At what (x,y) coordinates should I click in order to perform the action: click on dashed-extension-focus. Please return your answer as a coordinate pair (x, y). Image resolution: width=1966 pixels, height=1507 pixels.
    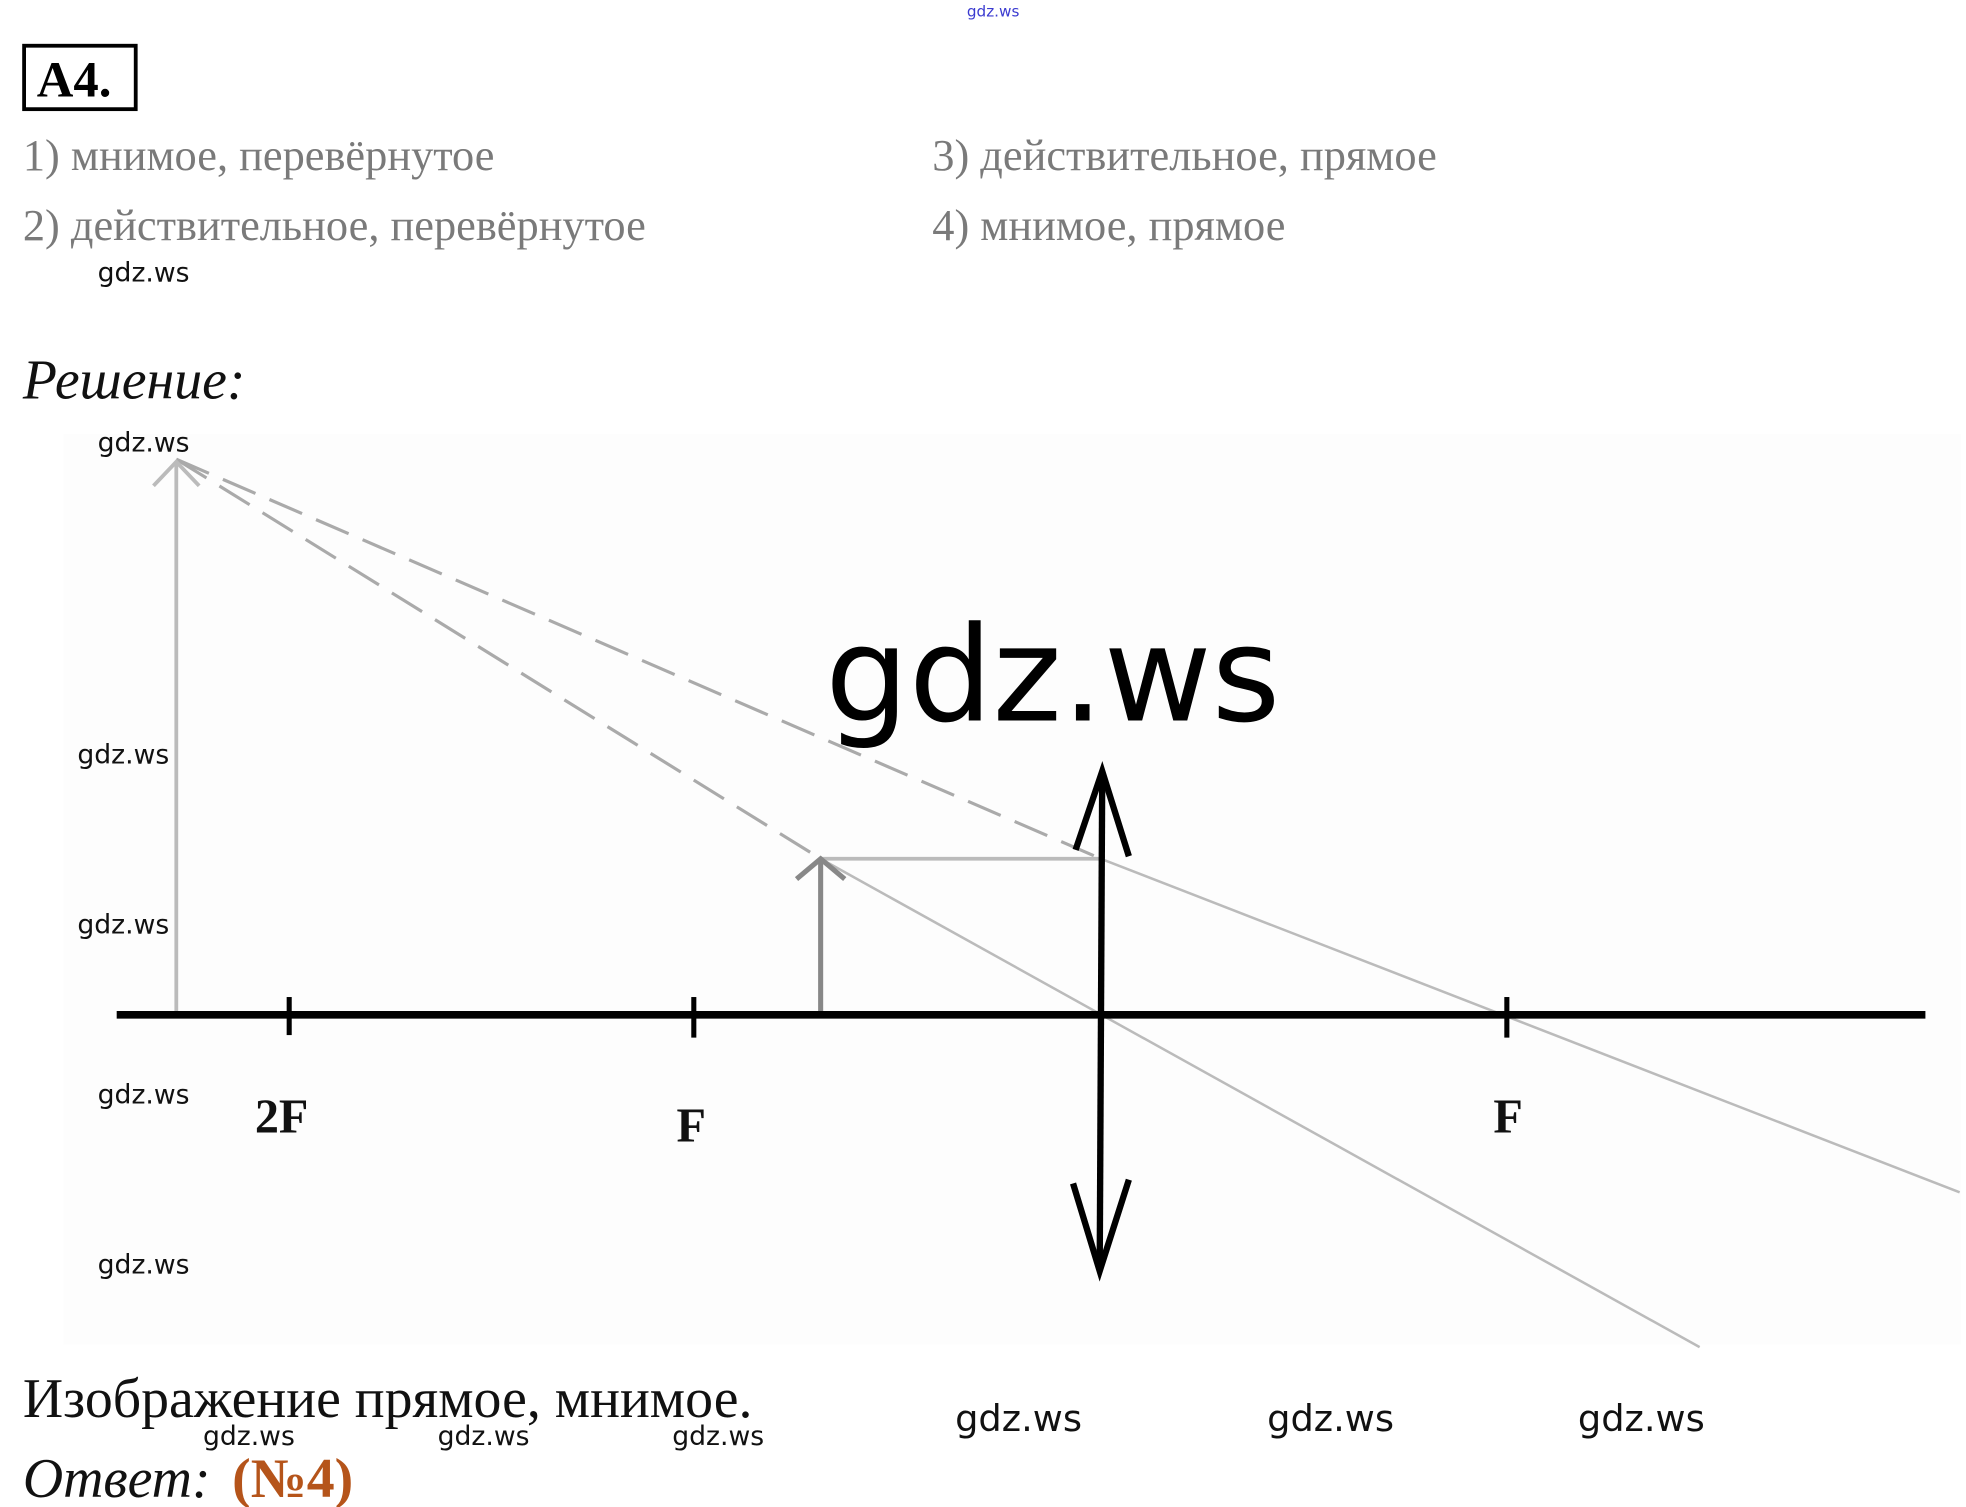
    Looking at the image, I should click on (638, 659).